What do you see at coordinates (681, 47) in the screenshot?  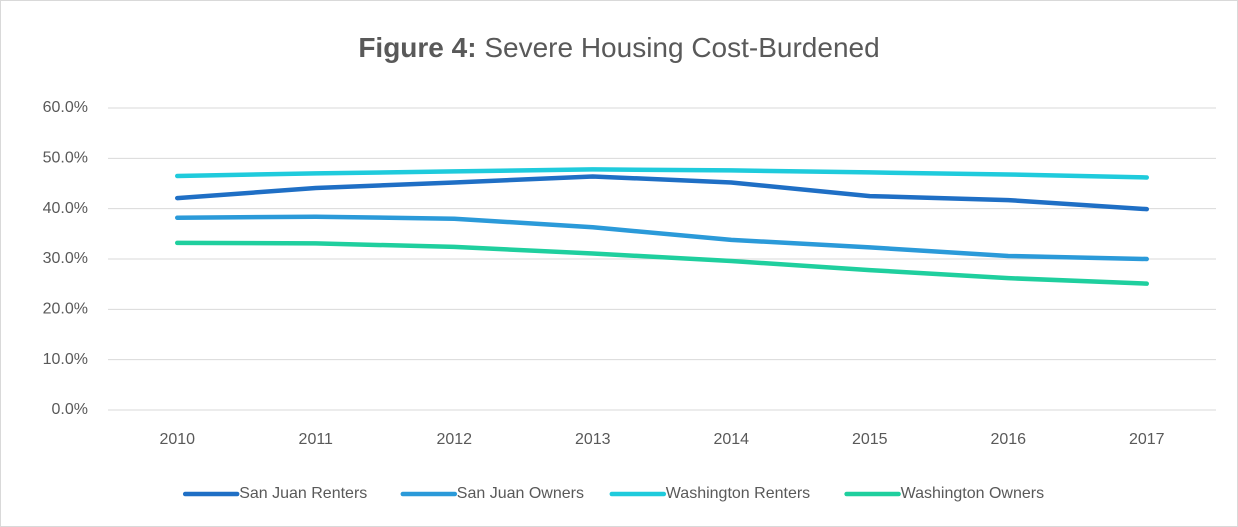 I see `title-text: Severe Housing Cost-Burdened` at bounding box center [681, 47].